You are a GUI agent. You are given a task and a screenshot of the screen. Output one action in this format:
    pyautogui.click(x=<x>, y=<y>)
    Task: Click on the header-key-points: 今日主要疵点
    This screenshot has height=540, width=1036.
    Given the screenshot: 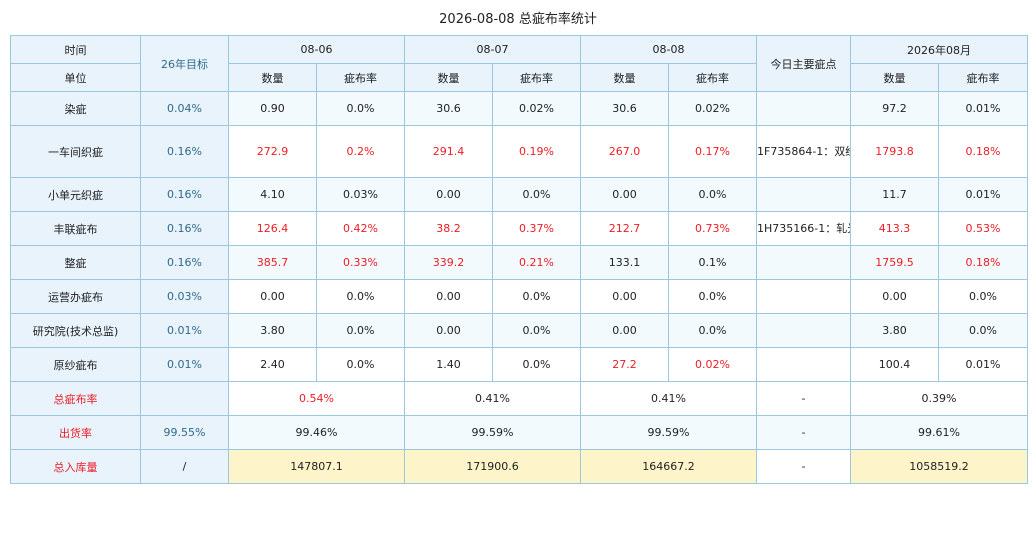 What is the action you would take?
    pyautogui.click(x=803, y=63)
    